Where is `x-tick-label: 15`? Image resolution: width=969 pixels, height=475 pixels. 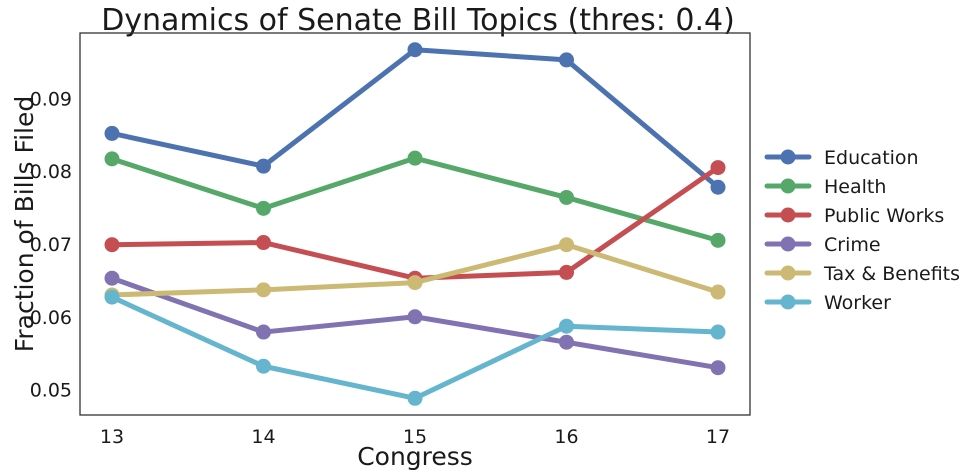
x-tick-label: 15 is located at coordinates (415, 437).